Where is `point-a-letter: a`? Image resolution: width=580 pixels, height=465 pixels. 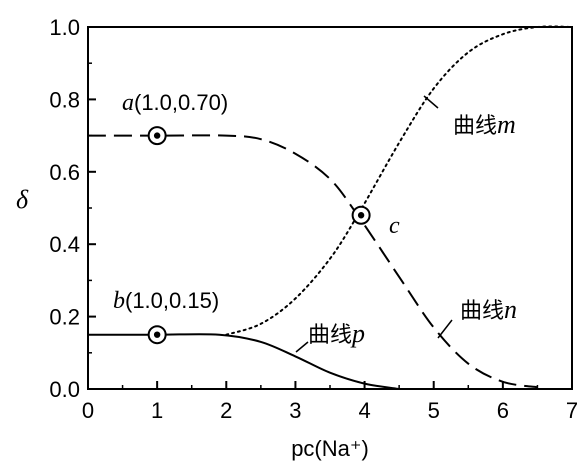
point-a-letter: a is located at coordinates (128, 103).